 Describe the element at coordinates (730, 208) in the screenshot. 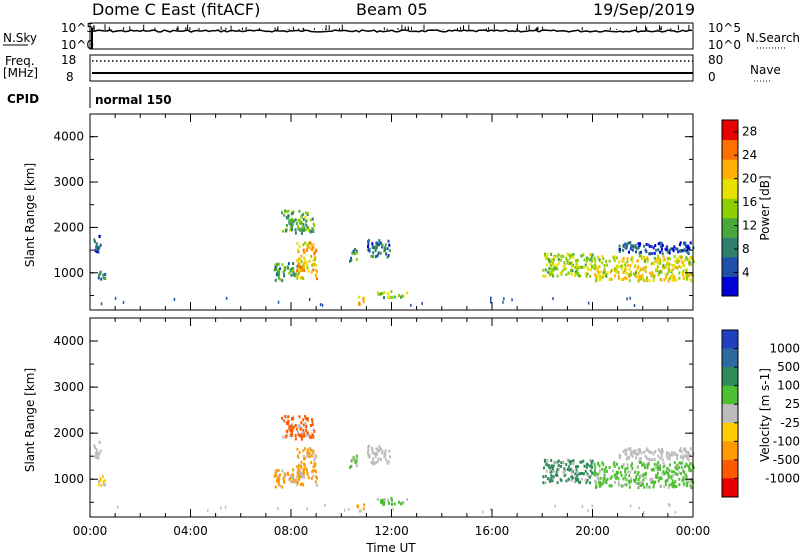

I see `colorbar-frame` at that location.